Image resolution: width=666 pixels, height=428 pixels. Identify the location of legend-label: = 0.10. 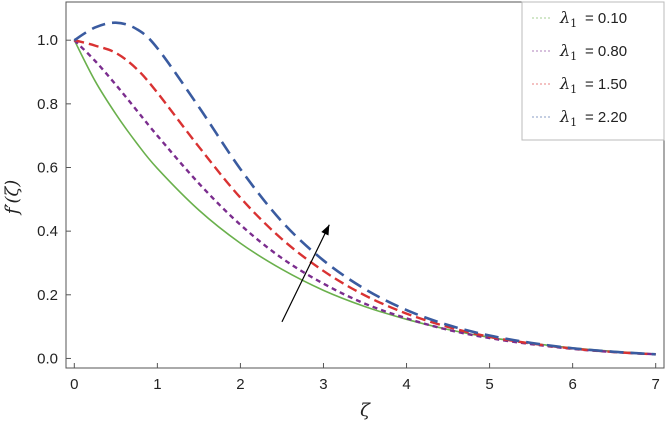
(606, 18).